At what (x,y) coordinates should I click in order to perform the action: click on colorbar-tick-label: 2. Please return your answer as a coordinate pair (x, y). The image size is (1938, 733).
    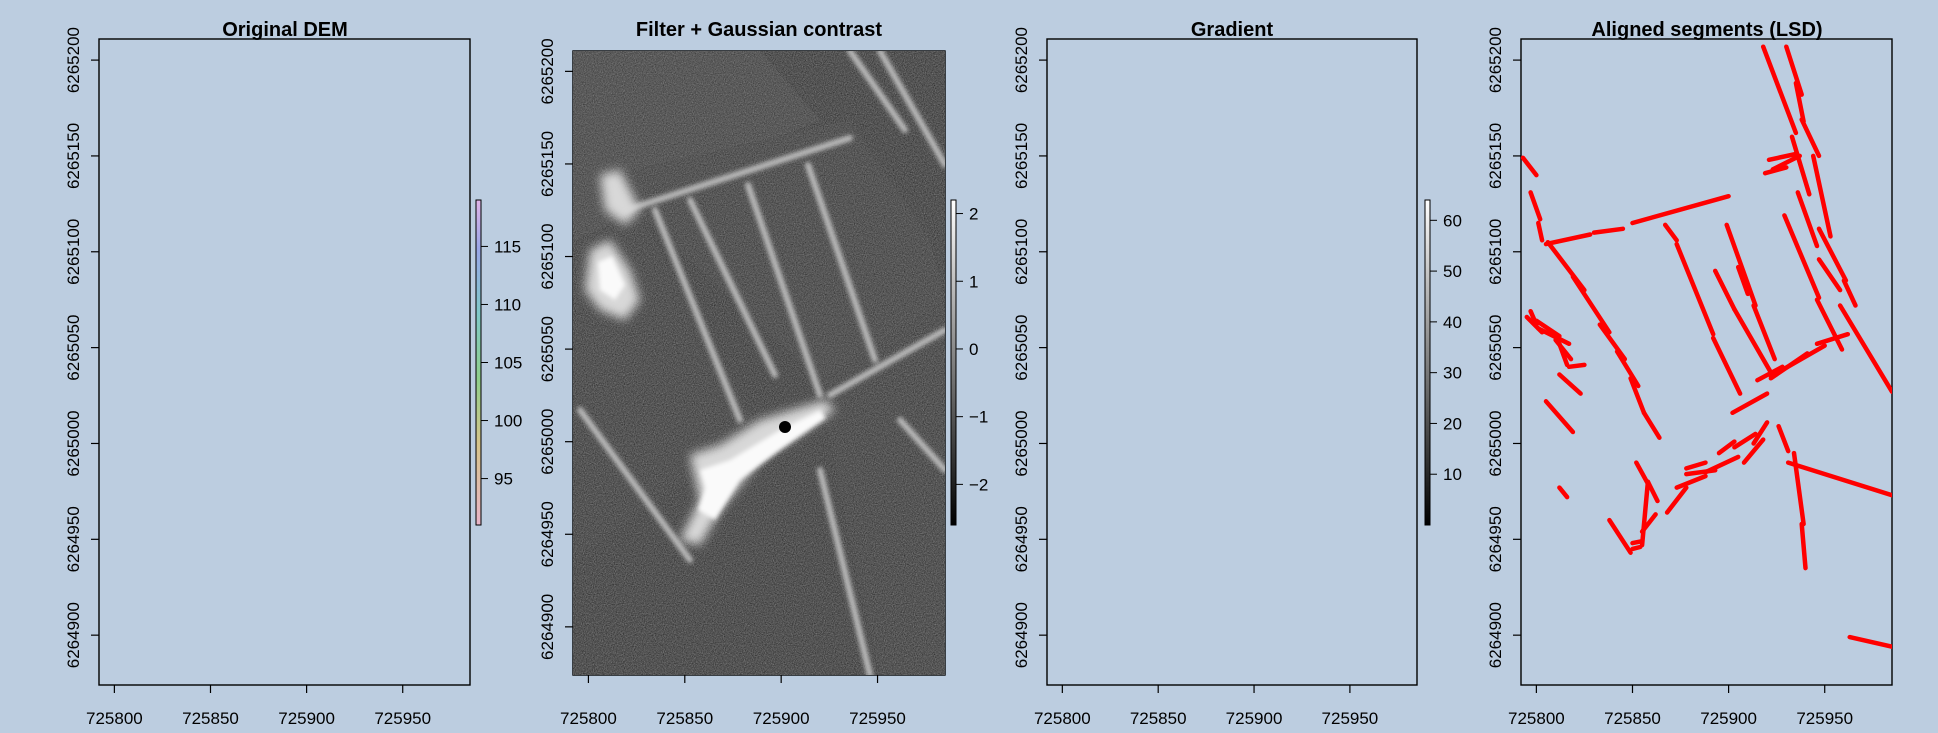
    Looking at the image, I should click on (973, 214).